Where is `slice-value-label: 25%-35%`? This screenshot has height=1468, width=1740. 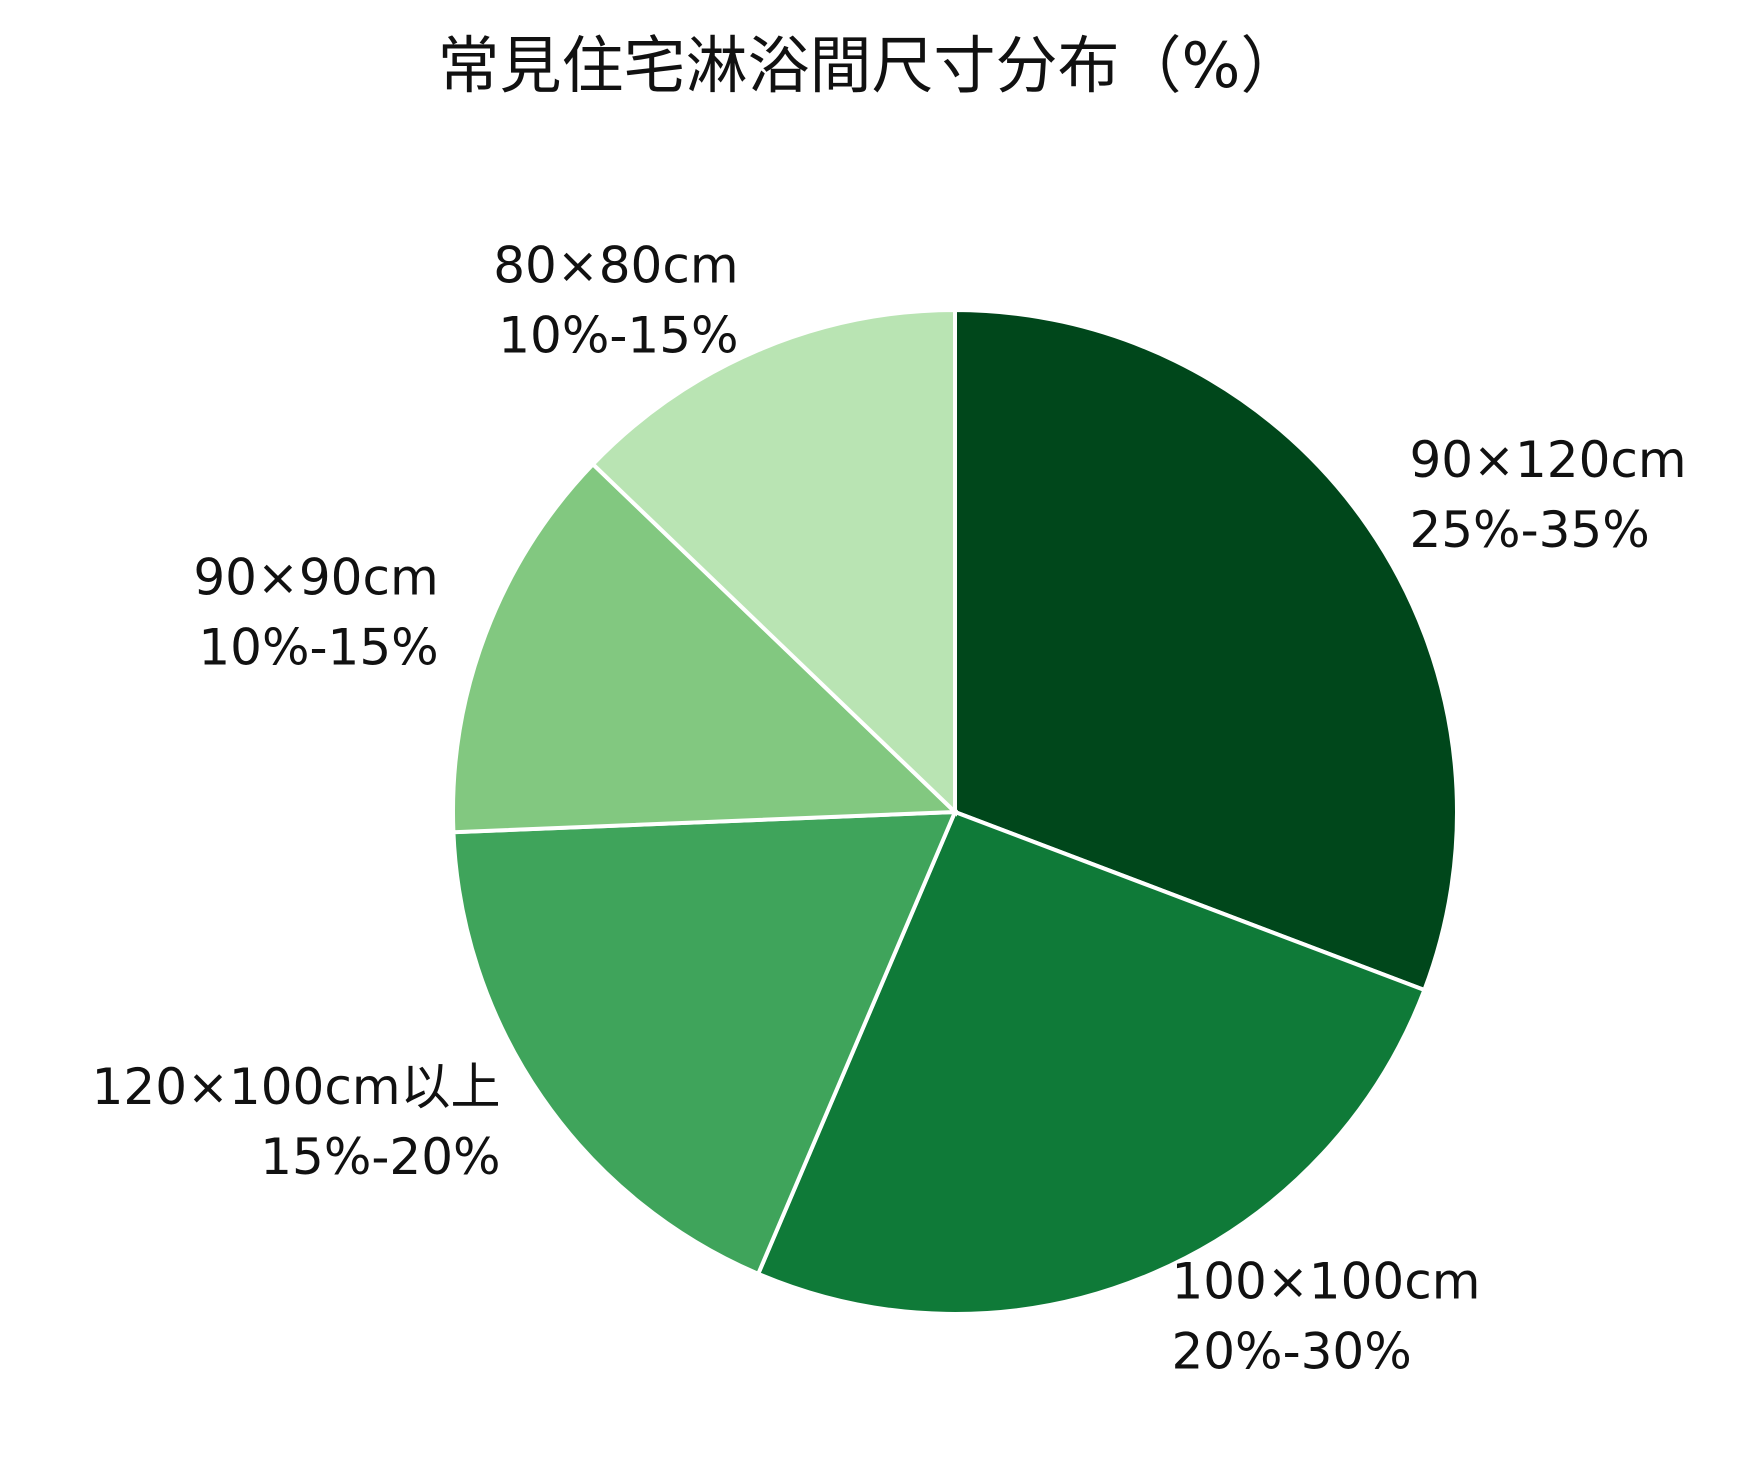
slice-value-label: 25%-35% is located at coordinates (1529, 530).